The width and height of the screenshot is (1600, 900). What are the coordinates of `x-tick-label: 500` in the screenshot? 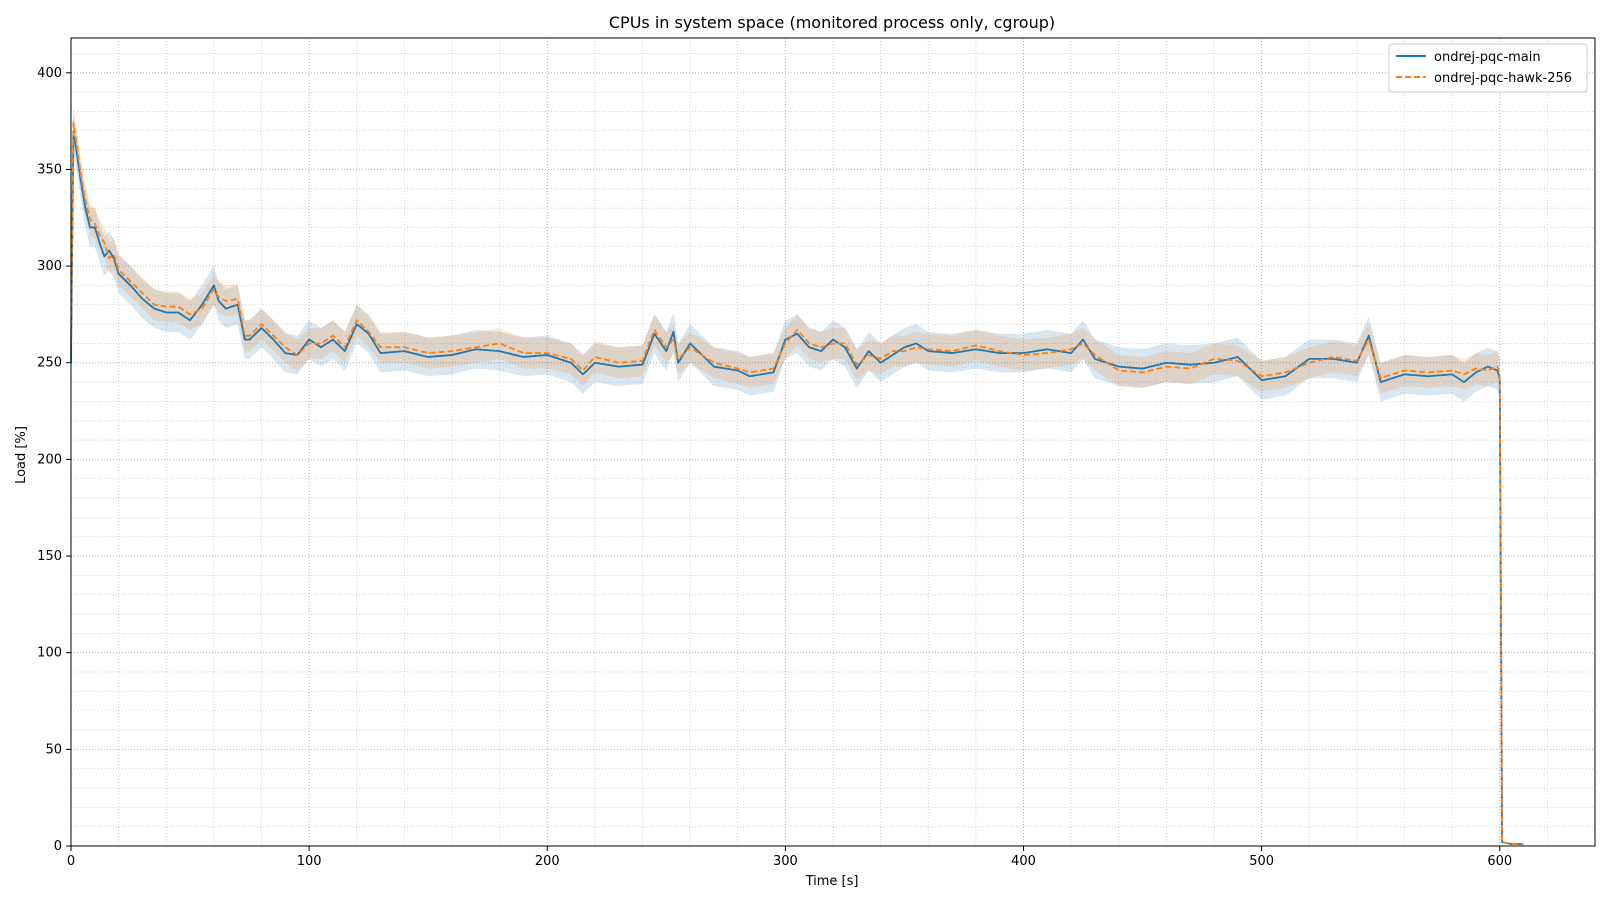 It's located at (1261, 861).